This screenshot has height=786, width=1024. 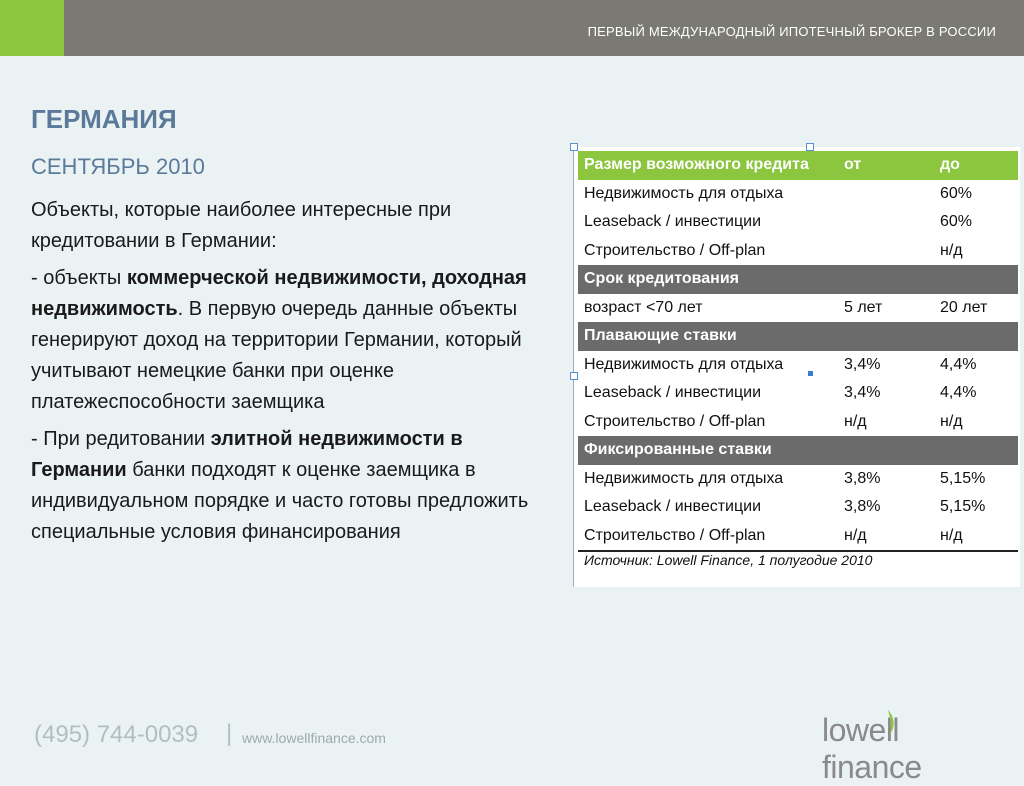 I want to click on table-cell-c2: от, so click(x=853, y=165).